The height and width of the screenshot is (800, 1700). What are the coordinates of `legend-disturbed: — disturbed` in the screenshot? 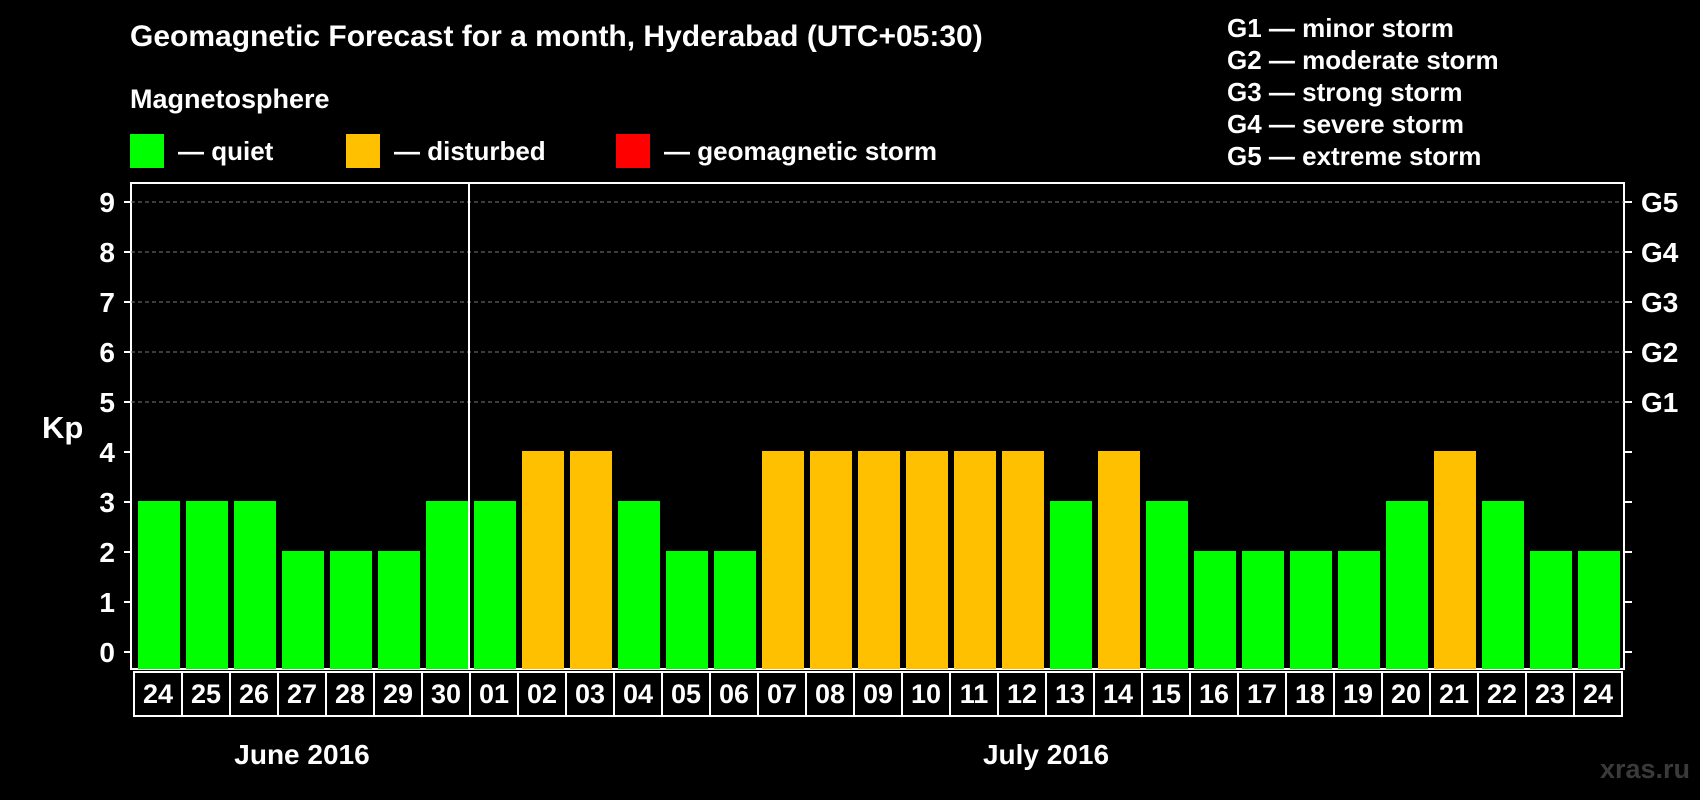 It's located at (446, 151).